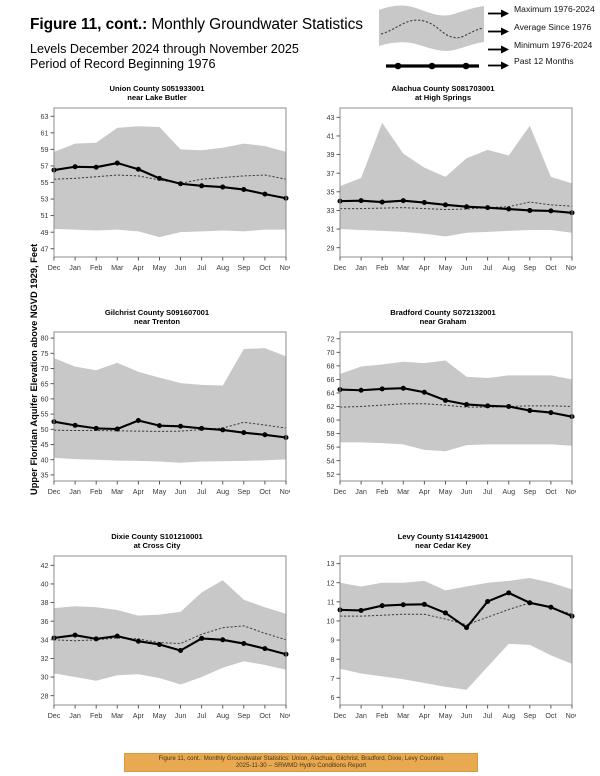 The width and height of the screenshot is (600, 776). Describe the element at coordinates (45, 116) in the screenshot. I see `svg-text: 63` at that location.